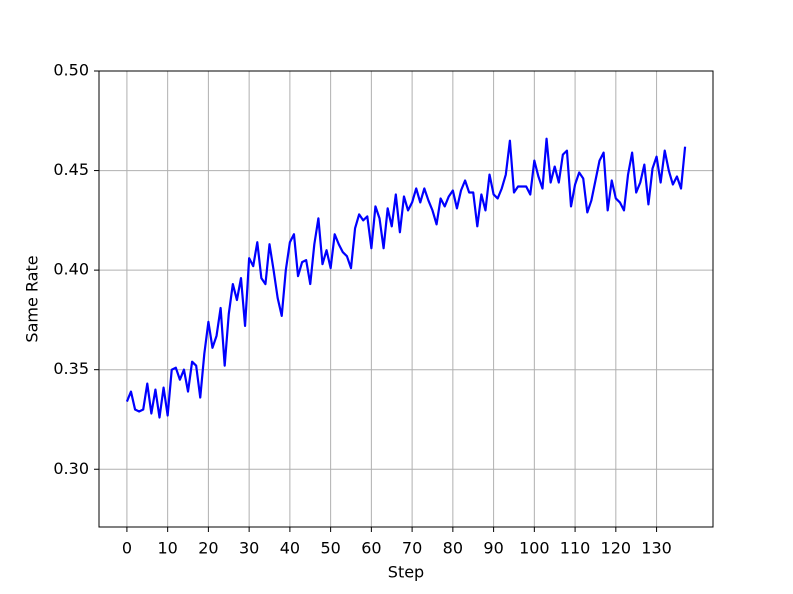  What do you see at coordinates (71, 468) in the screenshot?
I see `y-tick-label: 0.30` at bounding box center [71, 468].